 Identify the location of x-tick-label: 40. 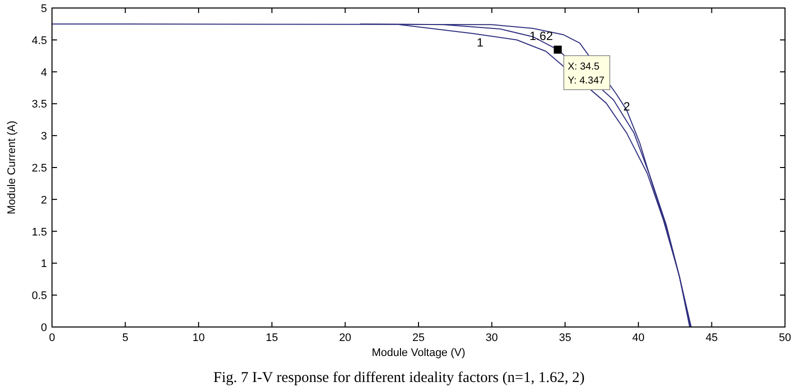
(638, 338).